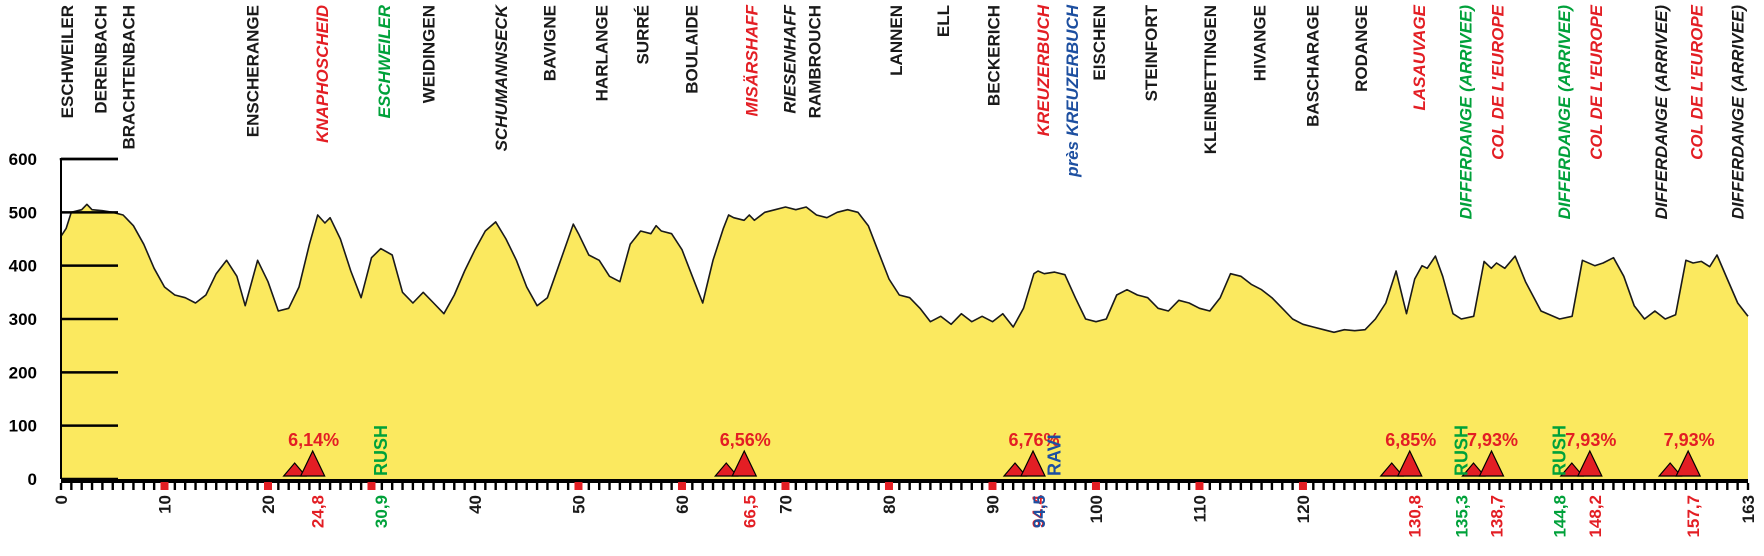  I want to click on place-label-part: (ARRIVEE), so click(1738, 48).